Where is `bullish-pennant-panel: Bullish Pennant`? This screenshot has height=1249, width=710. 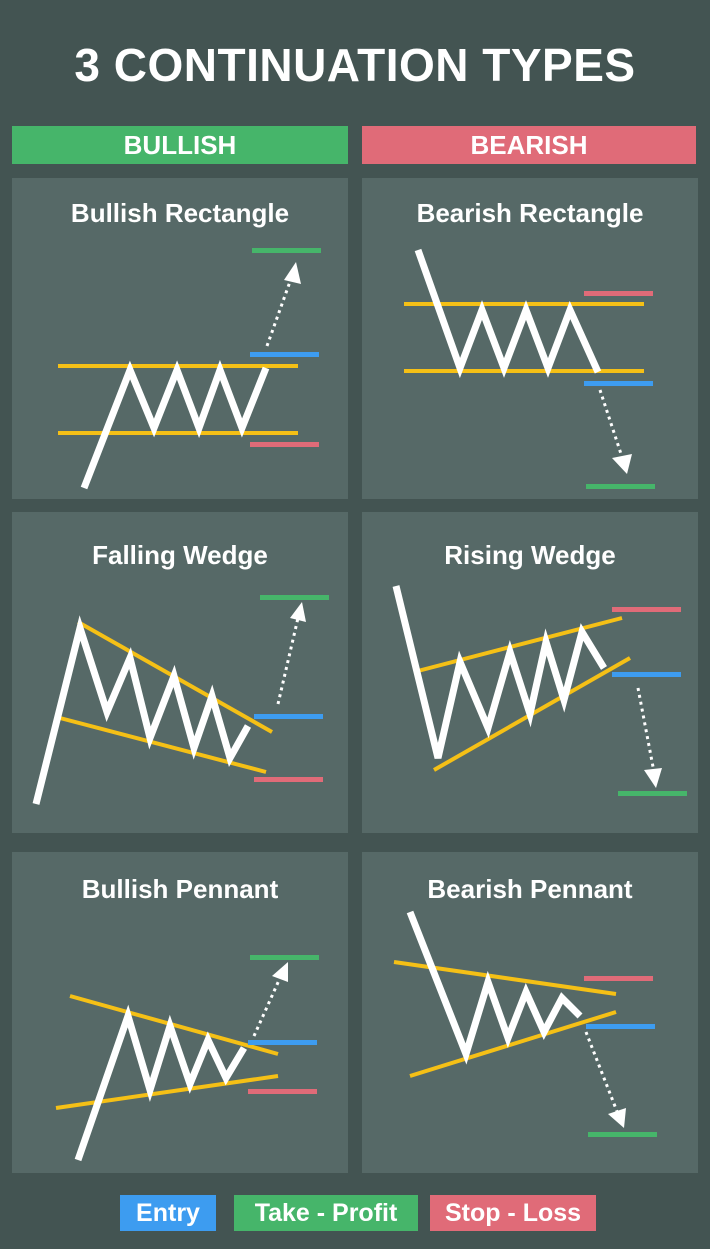
bullish-pennant-panel: Bullish Pennant is located at coordinates (180, 1012).